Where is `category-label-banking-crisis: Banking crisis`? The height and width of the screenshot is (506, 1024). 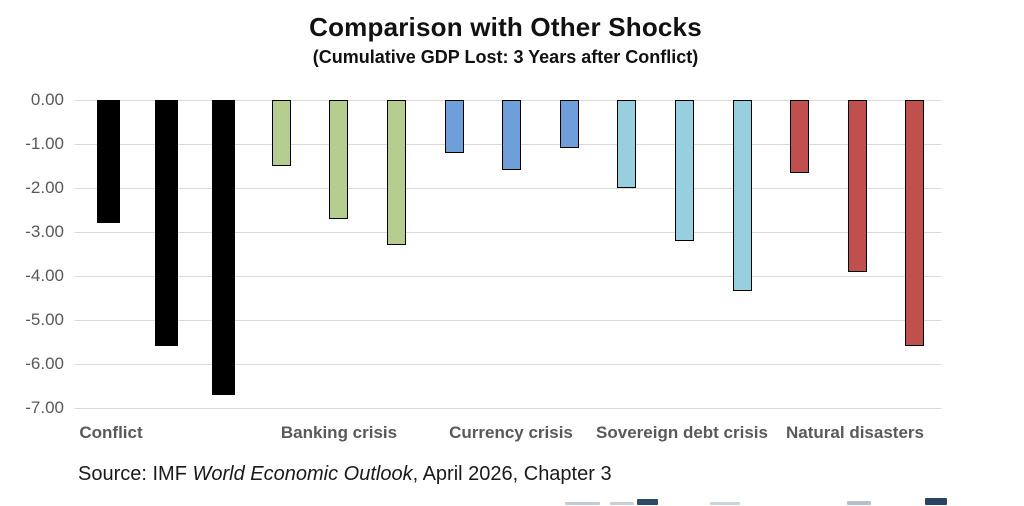
category-label-banking-crisis: Banking crisis is located at coordinates (339, 432).